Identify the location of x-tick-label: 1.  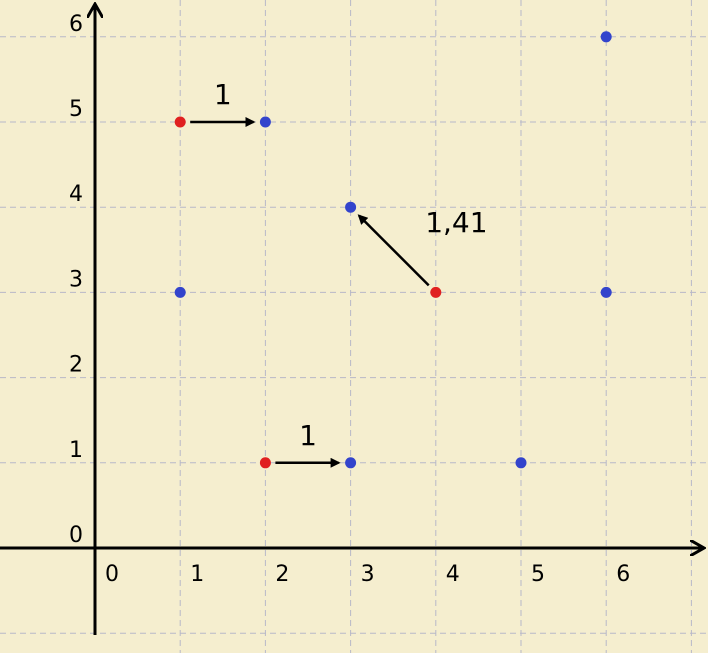
(197, 574).